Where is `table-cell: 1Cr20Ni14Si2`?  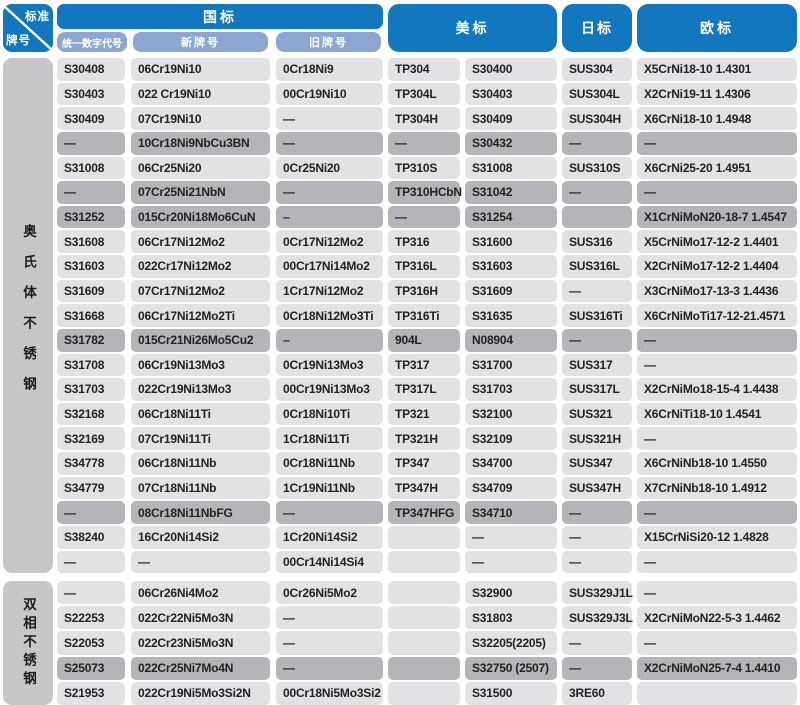 table-cell: 1Cr20Ni14Si2 is located at coordinates (329, 537).